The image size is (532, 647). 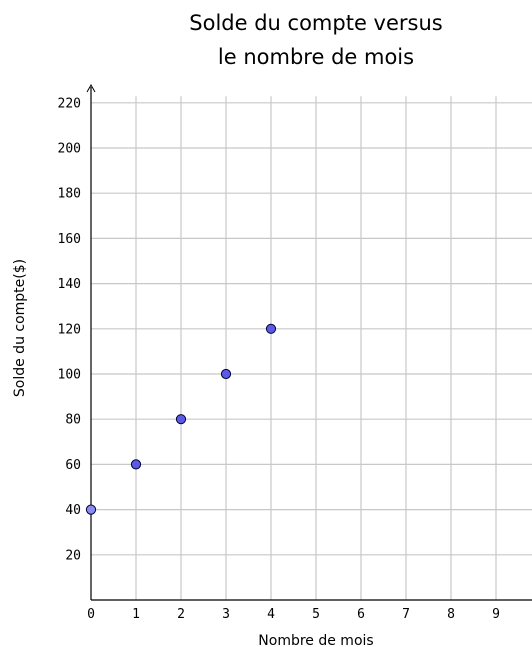 What do you see at coordinates (181, 614) in the screenshot?
I see `x-tick-label: 2` at bounding box center [181, 614].